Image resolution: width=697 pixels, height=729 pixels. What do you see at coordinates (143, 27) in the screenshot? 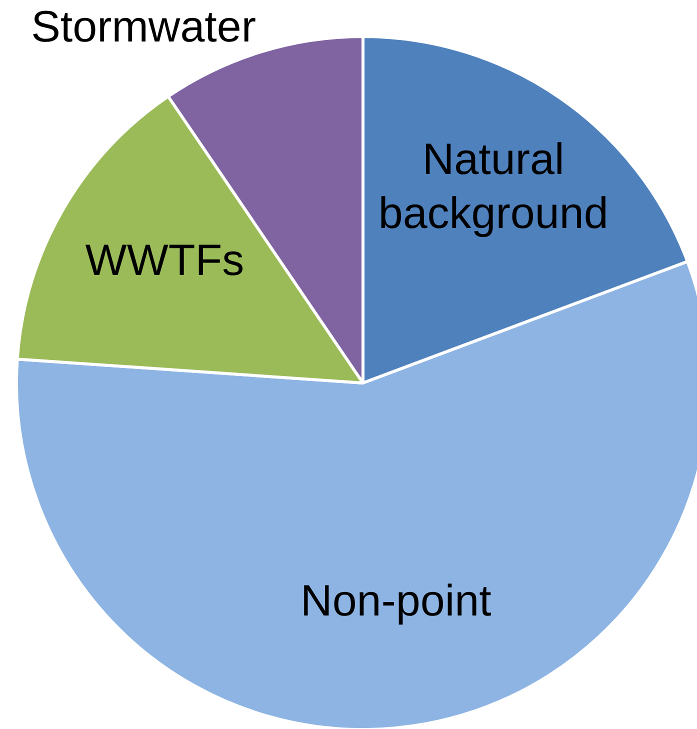
I see `slice-label: Stormwater` at bounding box center [143, 27].